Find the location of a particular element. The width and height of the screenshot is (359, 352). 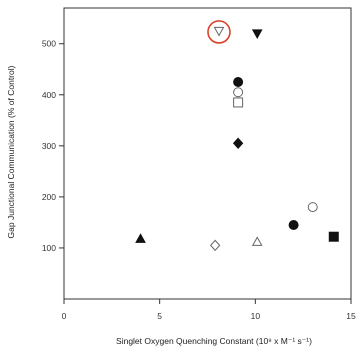

y-tick-label: 100 is located at coordinates (49, 248).